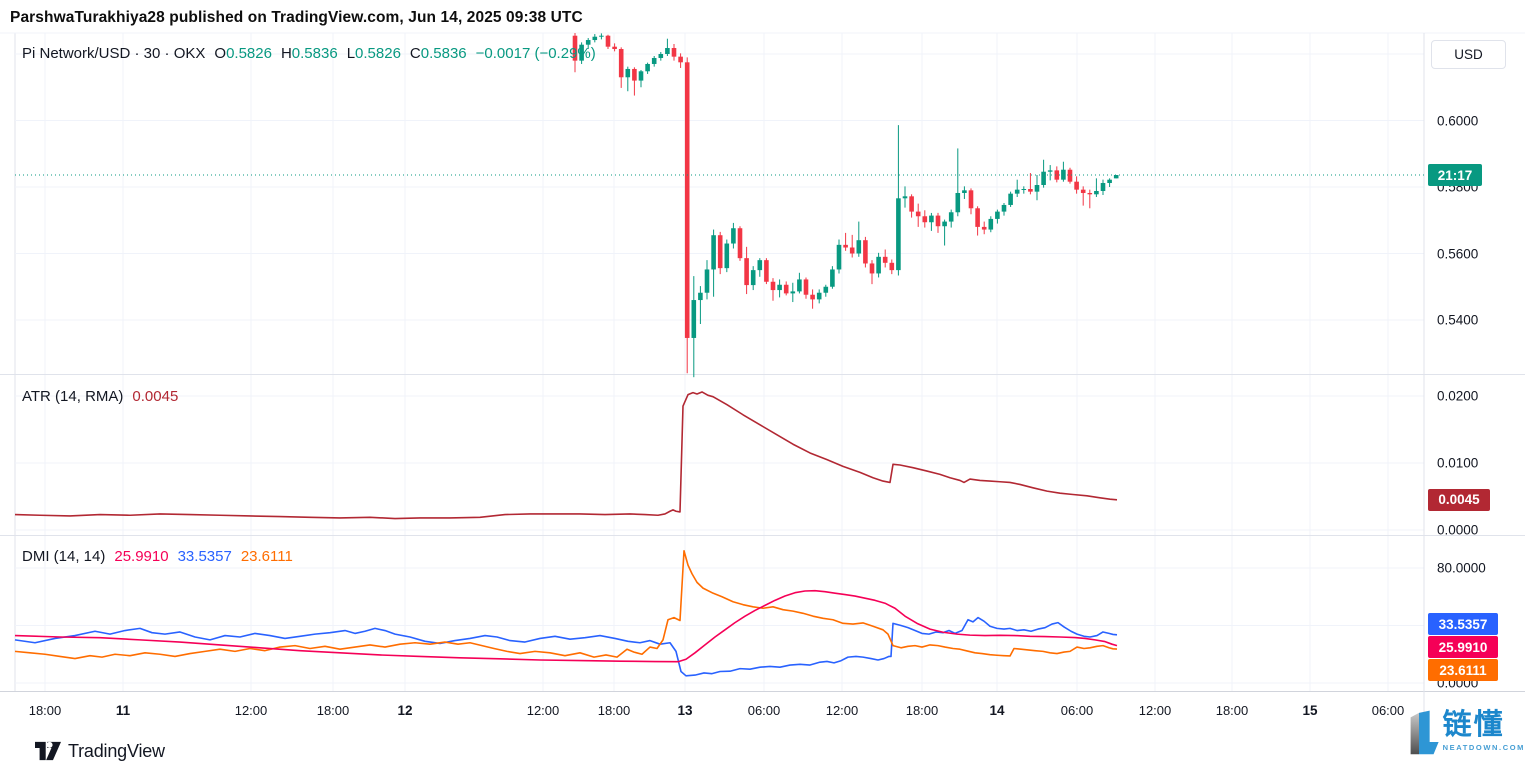  I want to click on dmi-badge: 25.9910, so click(1463, 647).